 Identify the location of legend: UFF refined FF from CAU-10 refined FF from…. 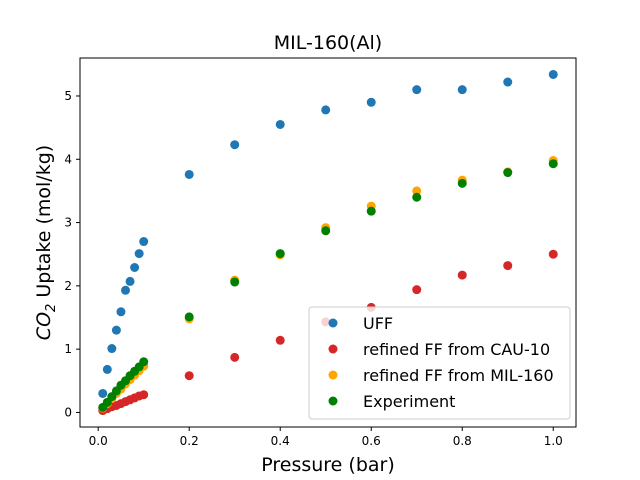
(439, 363).